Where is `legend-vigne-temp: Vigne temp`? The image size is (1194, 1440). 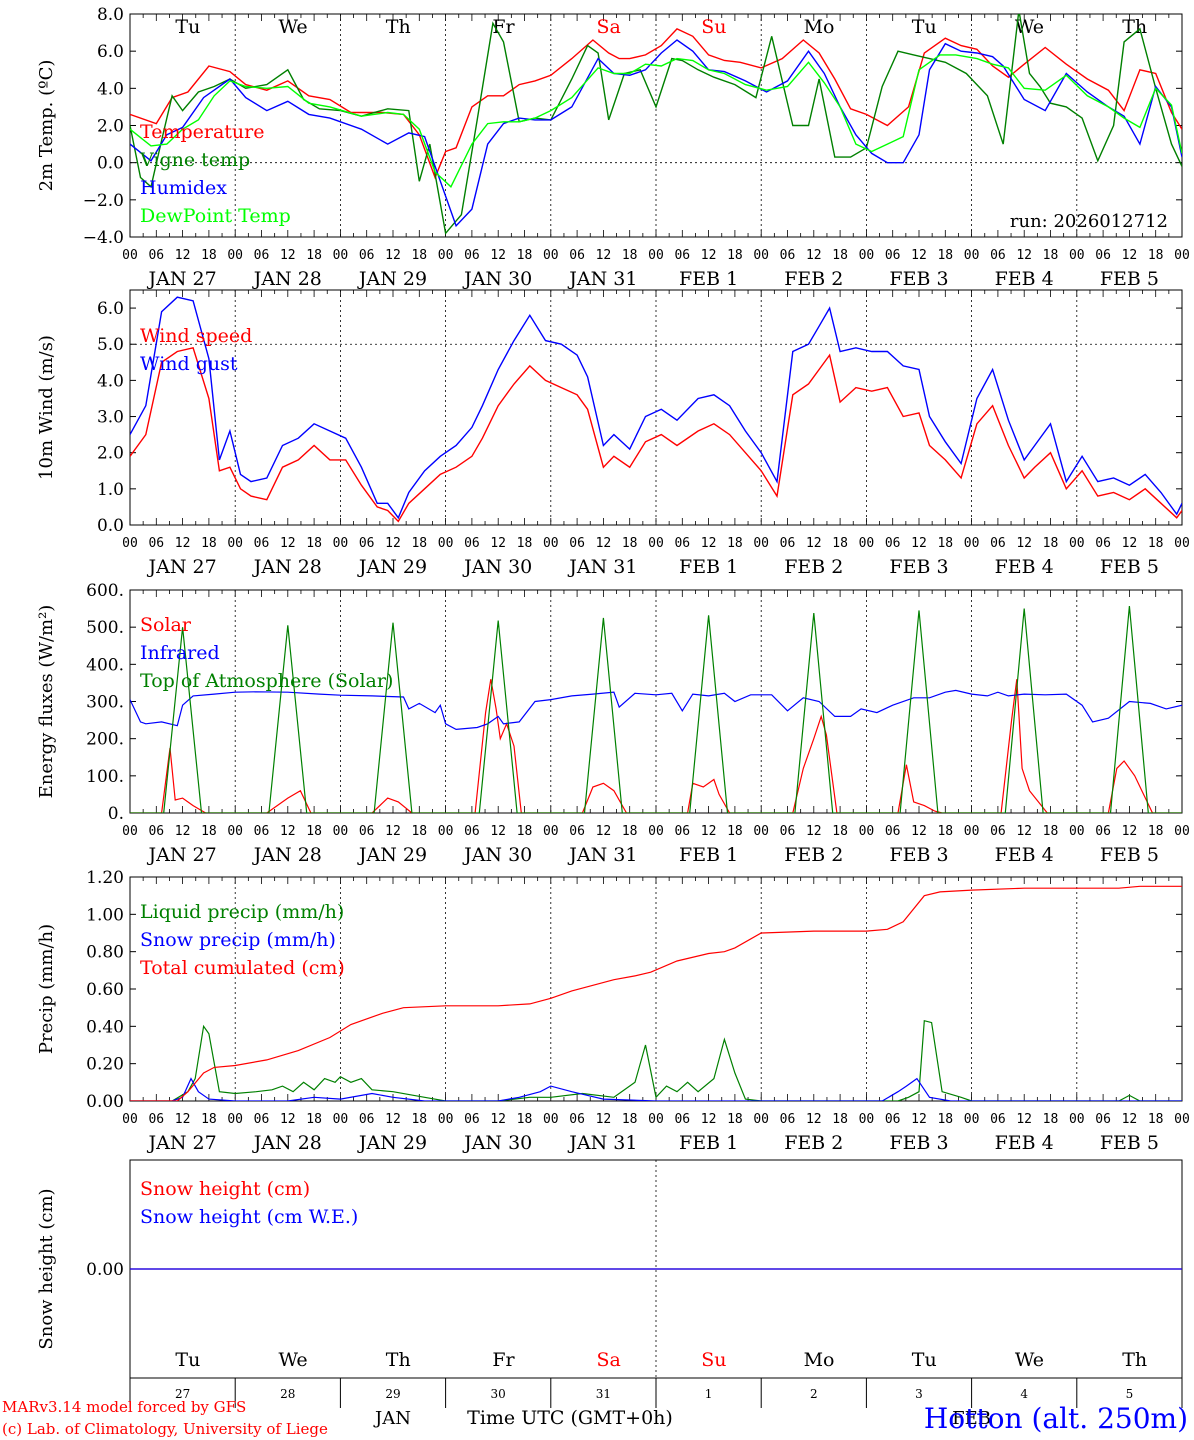
legend-vigne-temp: Vigne temp is located at coordinates (194, 160).